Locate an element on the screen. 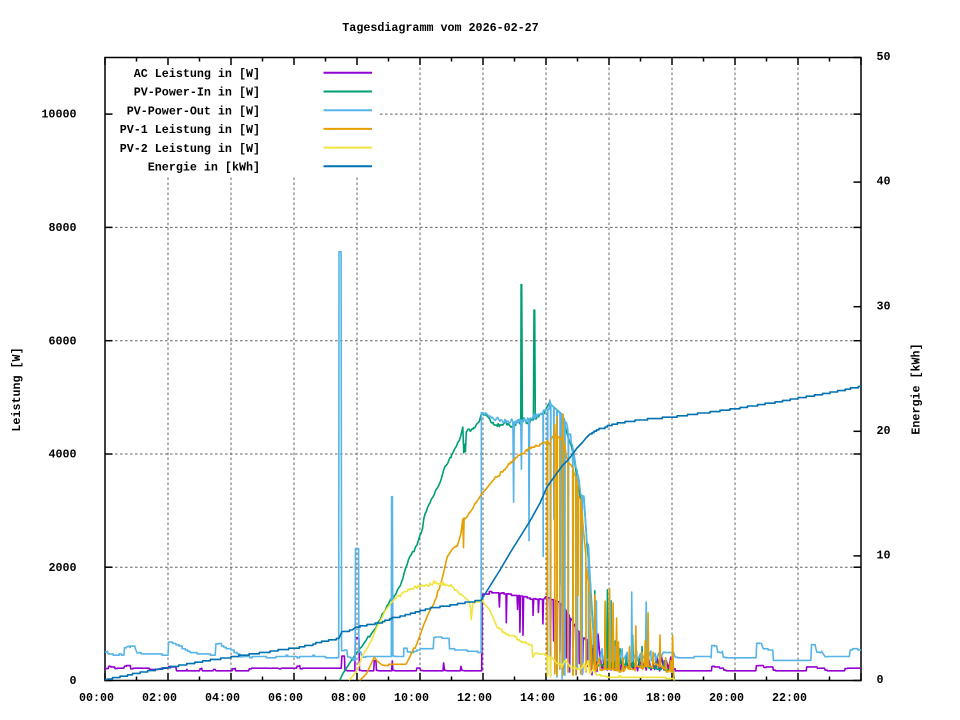 Image resolution: width=960 pixels, height=720 pixels. svg-text: PV-Power-Out in [W] is located at coordinates (193, 111).